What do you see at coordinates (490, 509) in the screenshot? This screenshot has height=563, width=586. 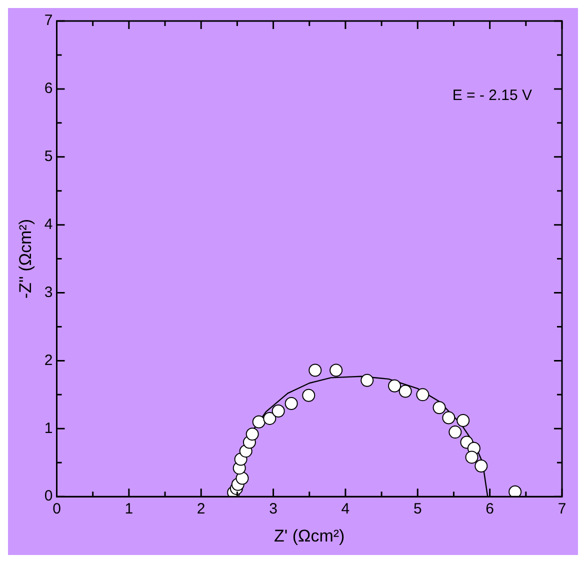 I see `x-tick-label: 6` at bounding box center [490, 509].